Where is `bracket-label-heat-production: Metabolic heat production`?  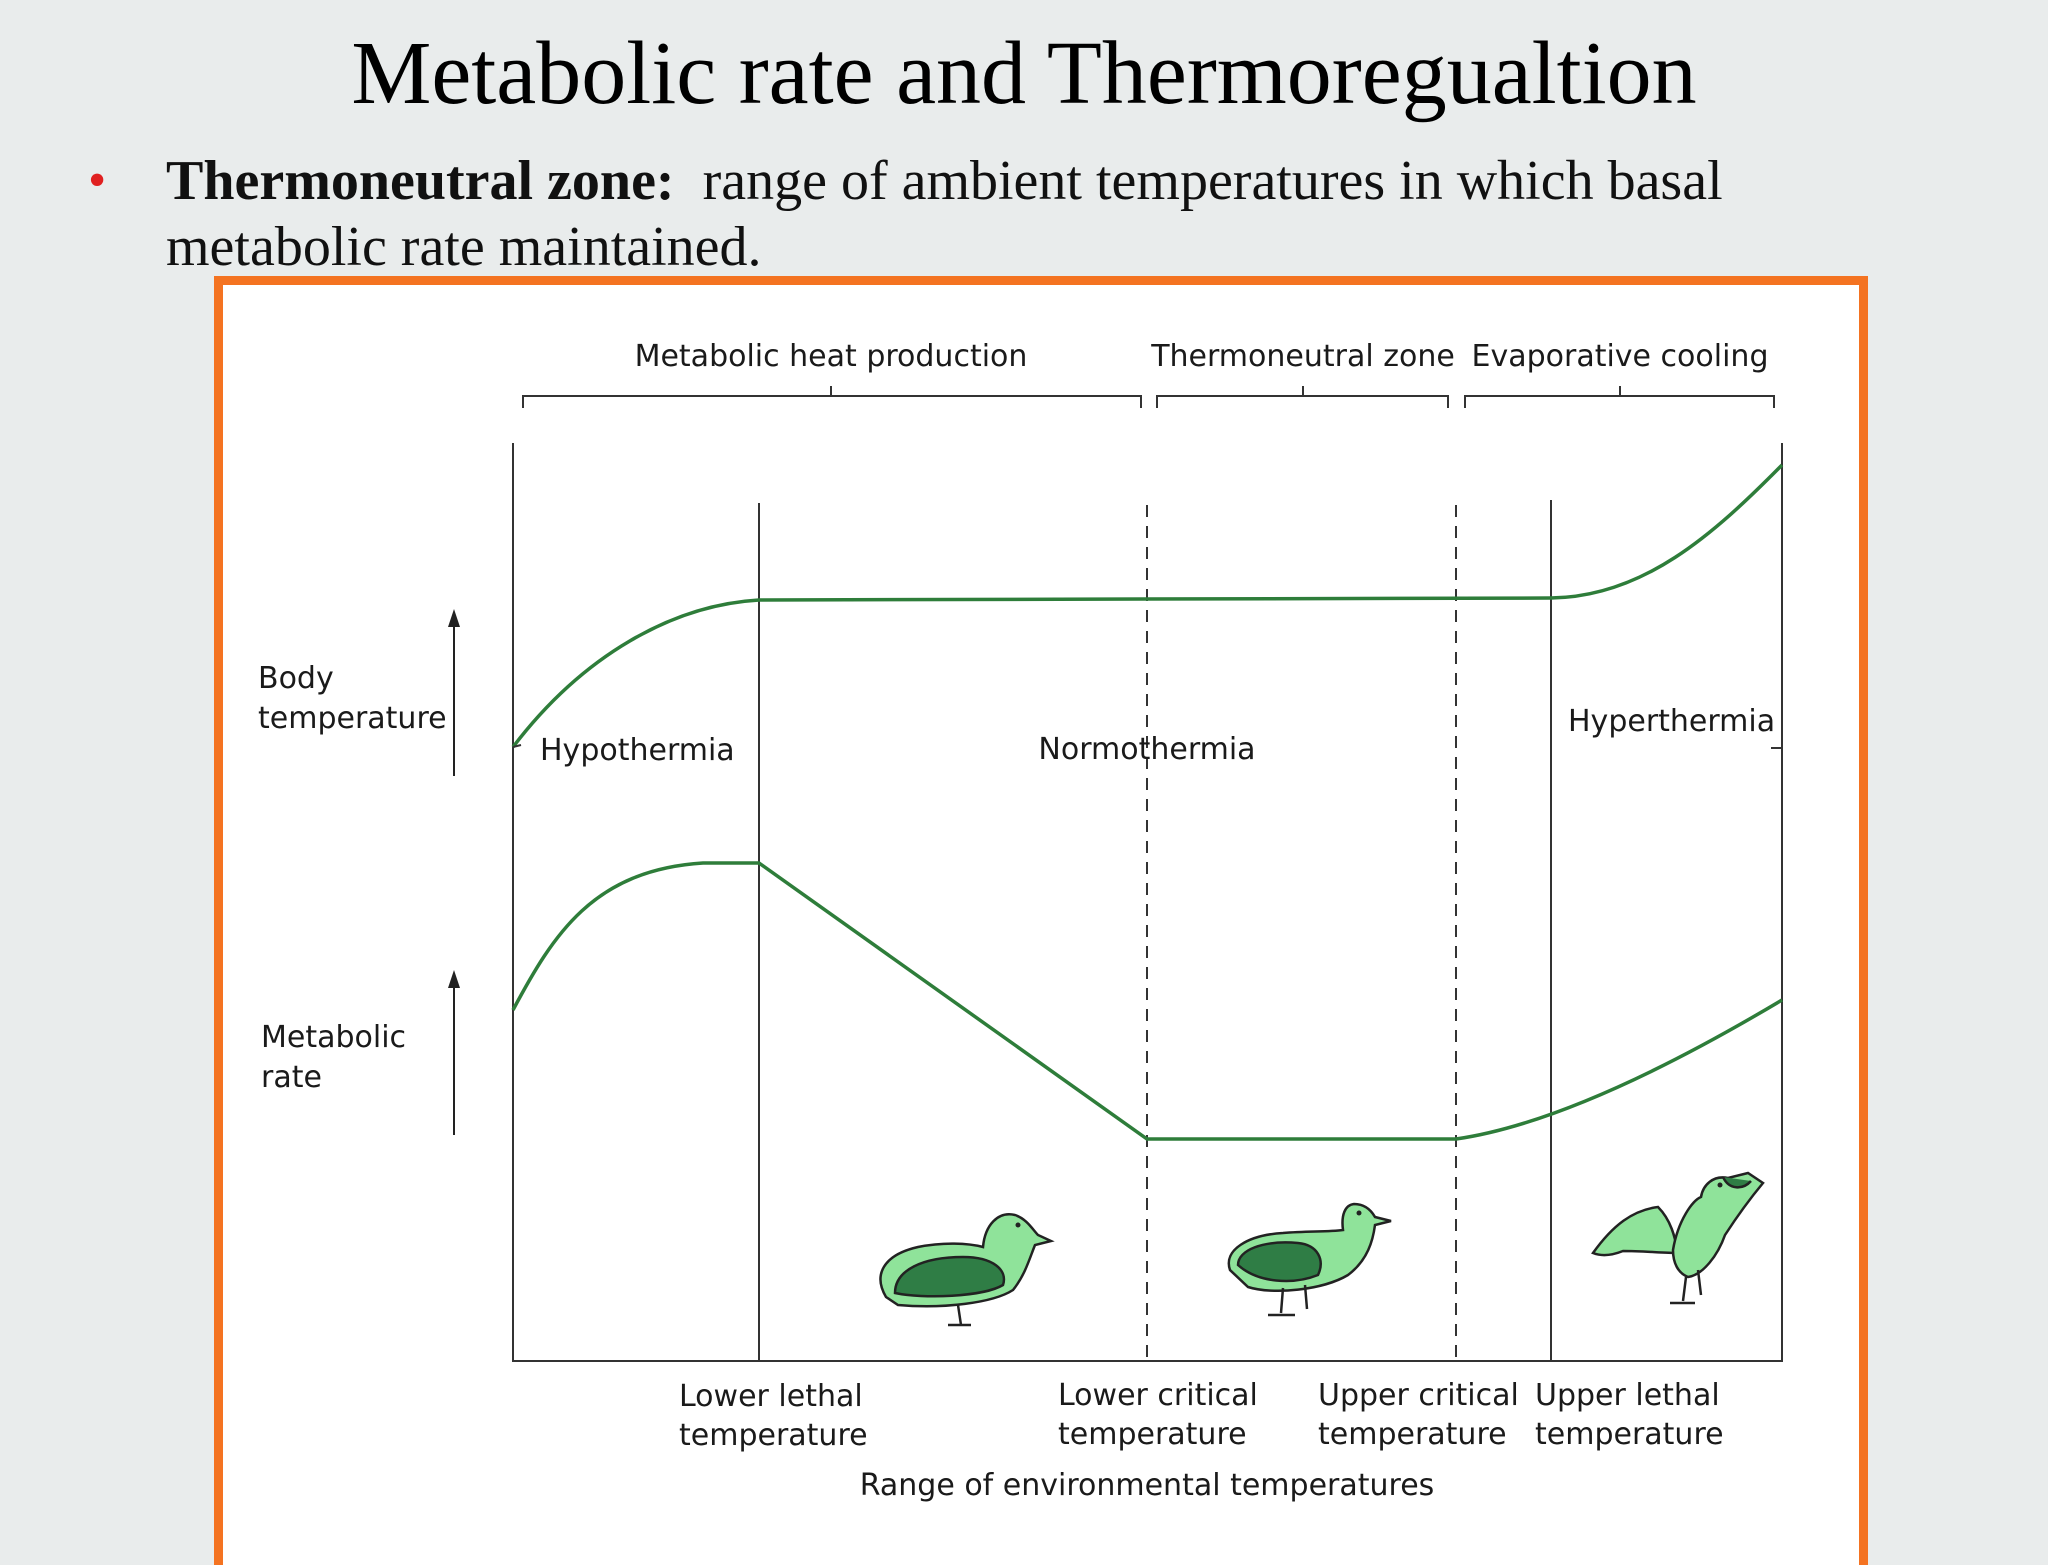
bracket-label-heat-production: Metabolic heat production is located at coordinates (831, 356).